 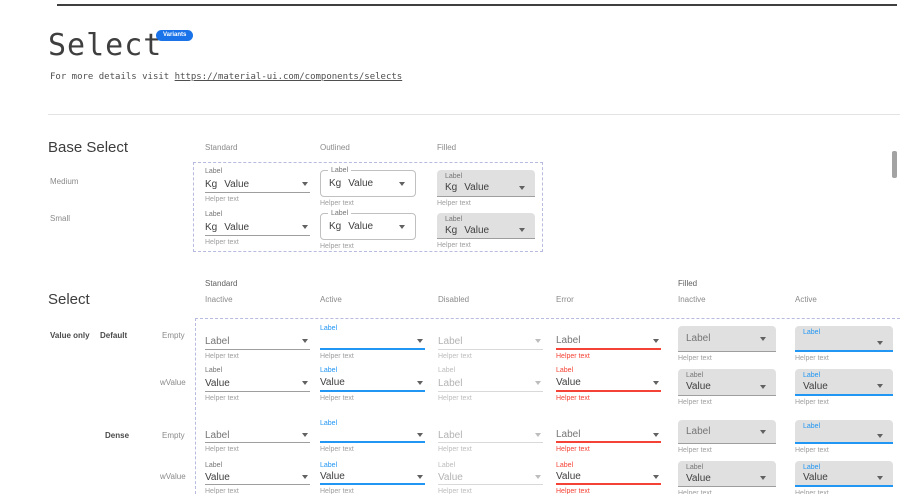 I want to click on select-filled-active-wvalue: Label Value Helper text, so click(x=844, y=387).